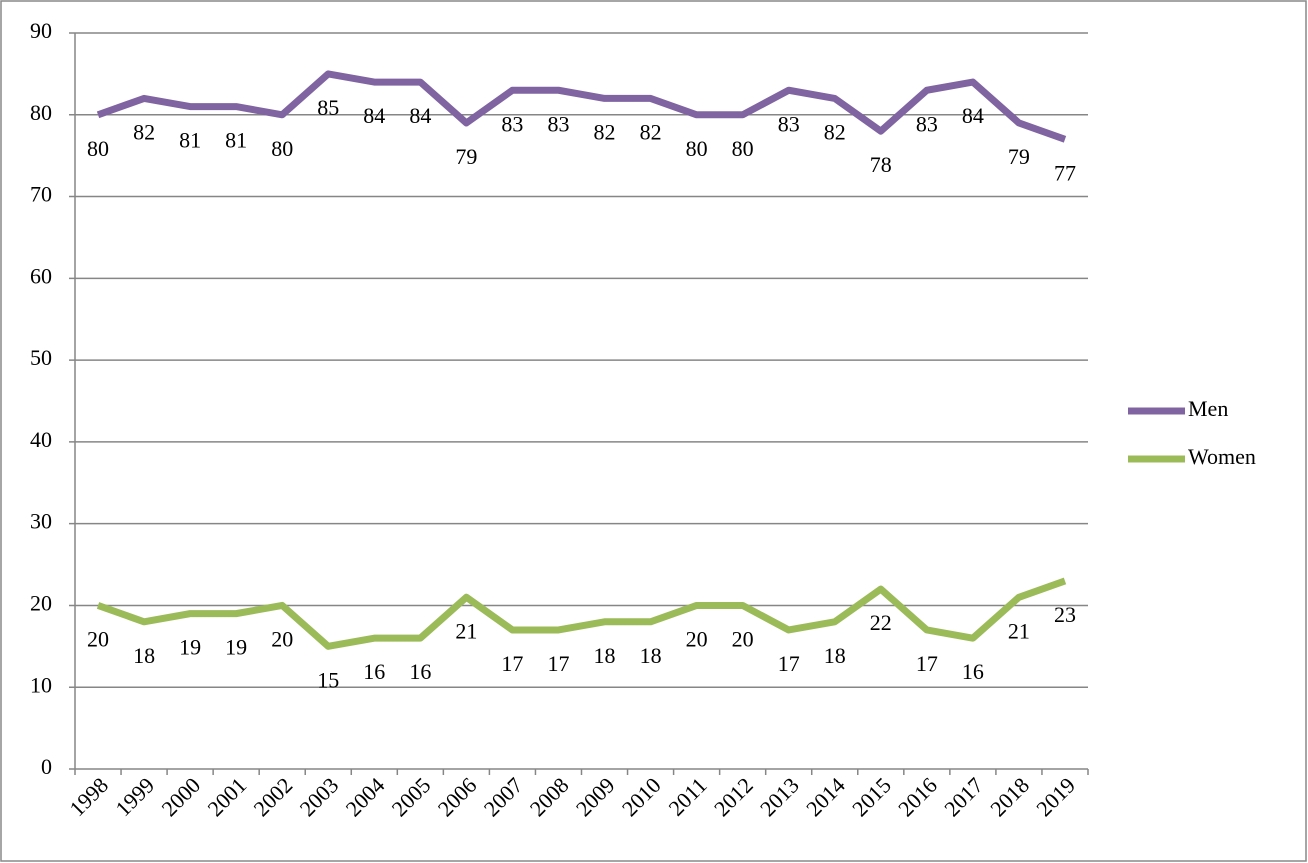  Describe the element at coordinates (41, 275) in the screenshot. I see `y-tick-label: 60` at that location.